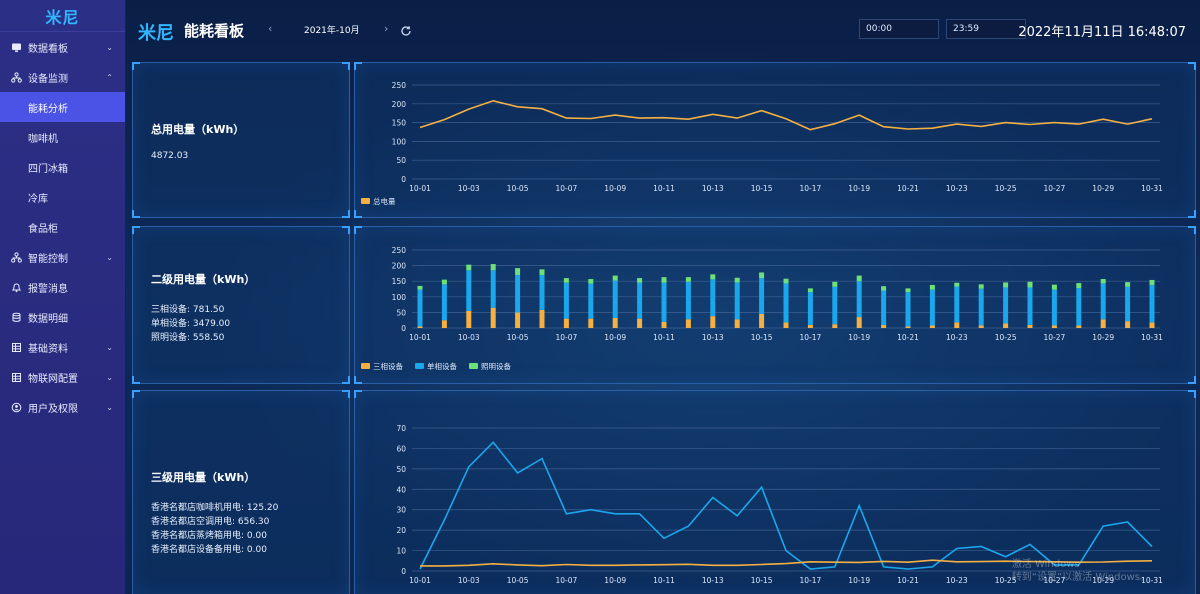  What do you see at coordinates (1080, 577) in the screenshot?
I see `watermark-line-2: 转到“设置”以激活 Windows。` at bounding box center [1080, 577].